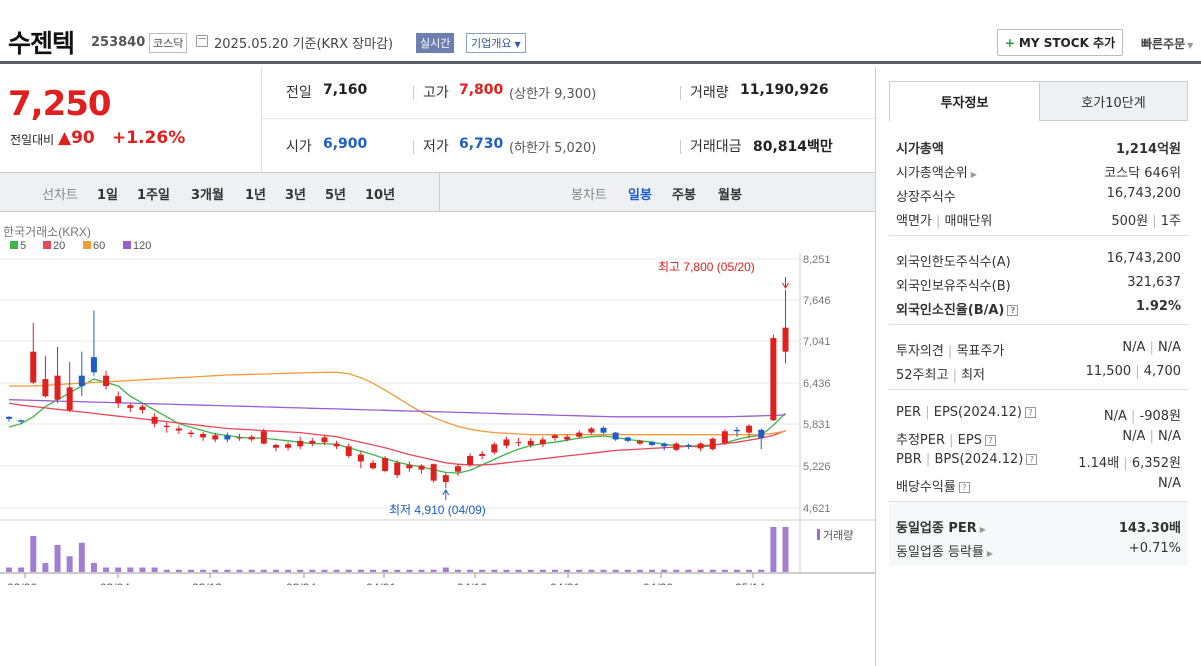  I want to click on foreign-ratio-value: 1.92%, so click(1158, 306).